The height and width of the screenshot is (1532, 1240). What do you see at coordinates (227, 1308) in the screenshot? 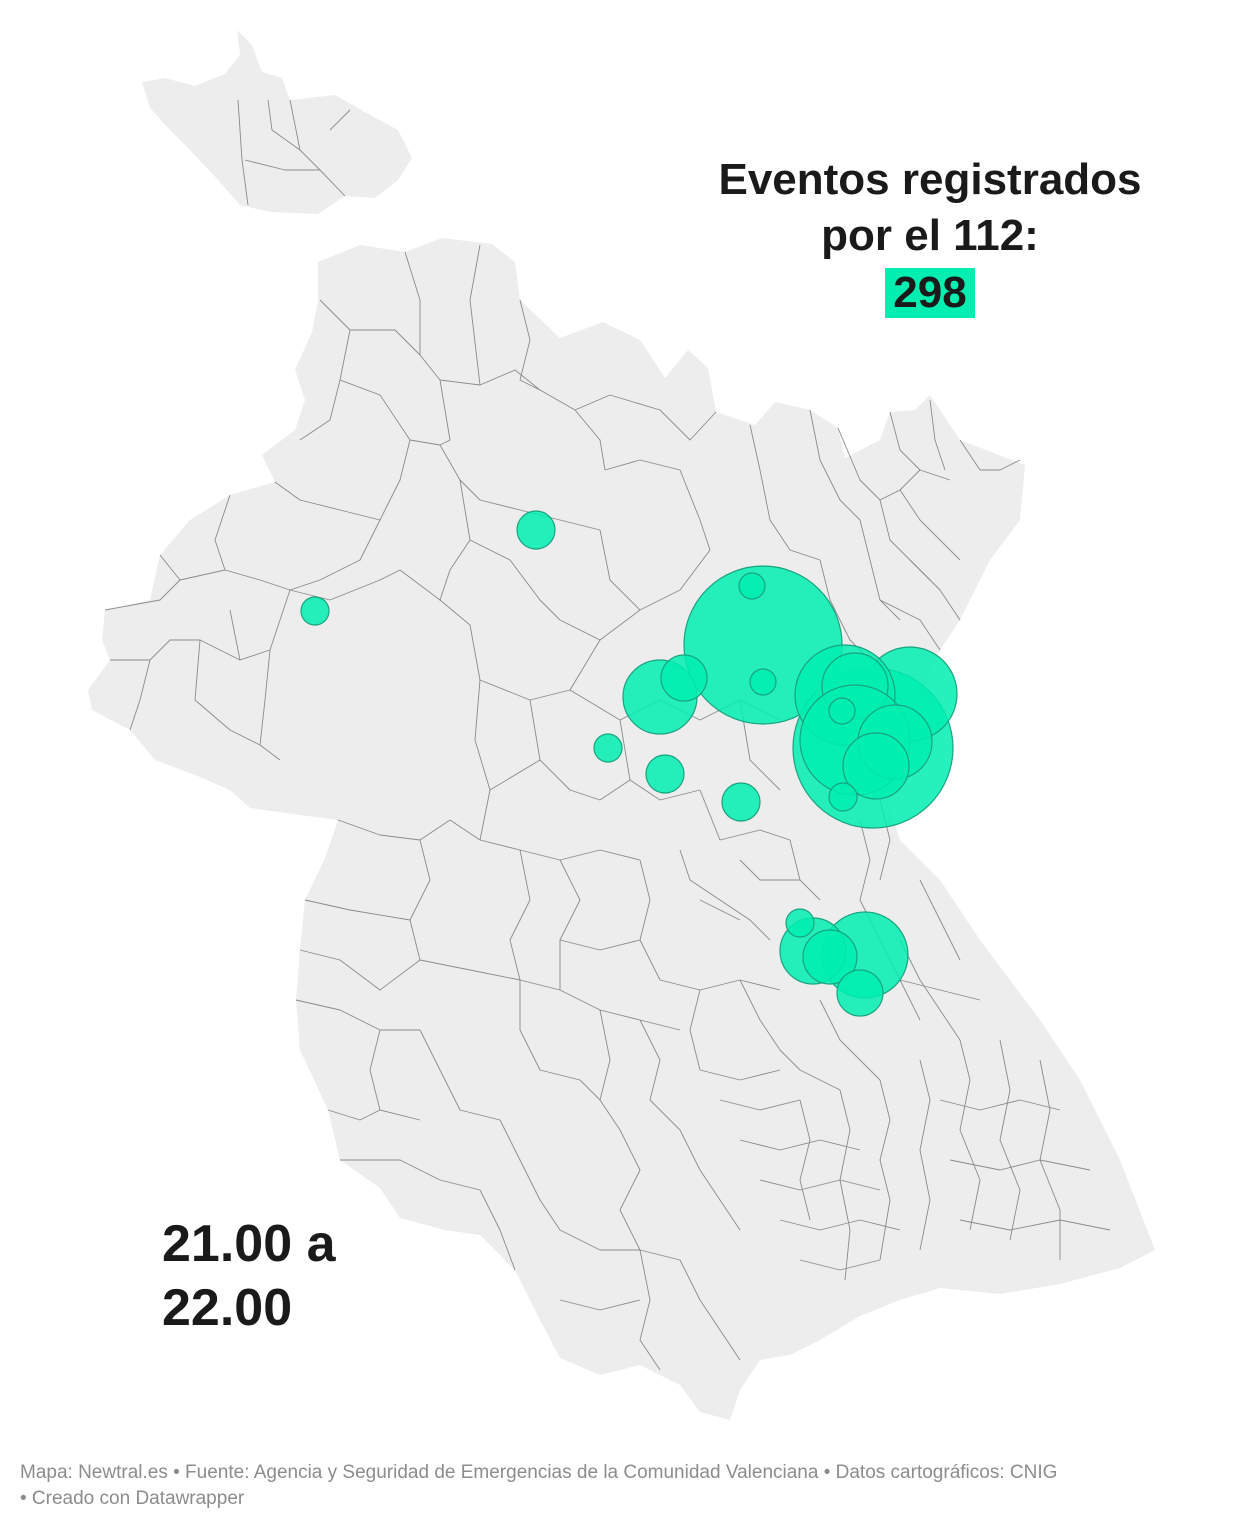
I see `time-range-line-2: 22.00` at bounding box center [227, 1308].